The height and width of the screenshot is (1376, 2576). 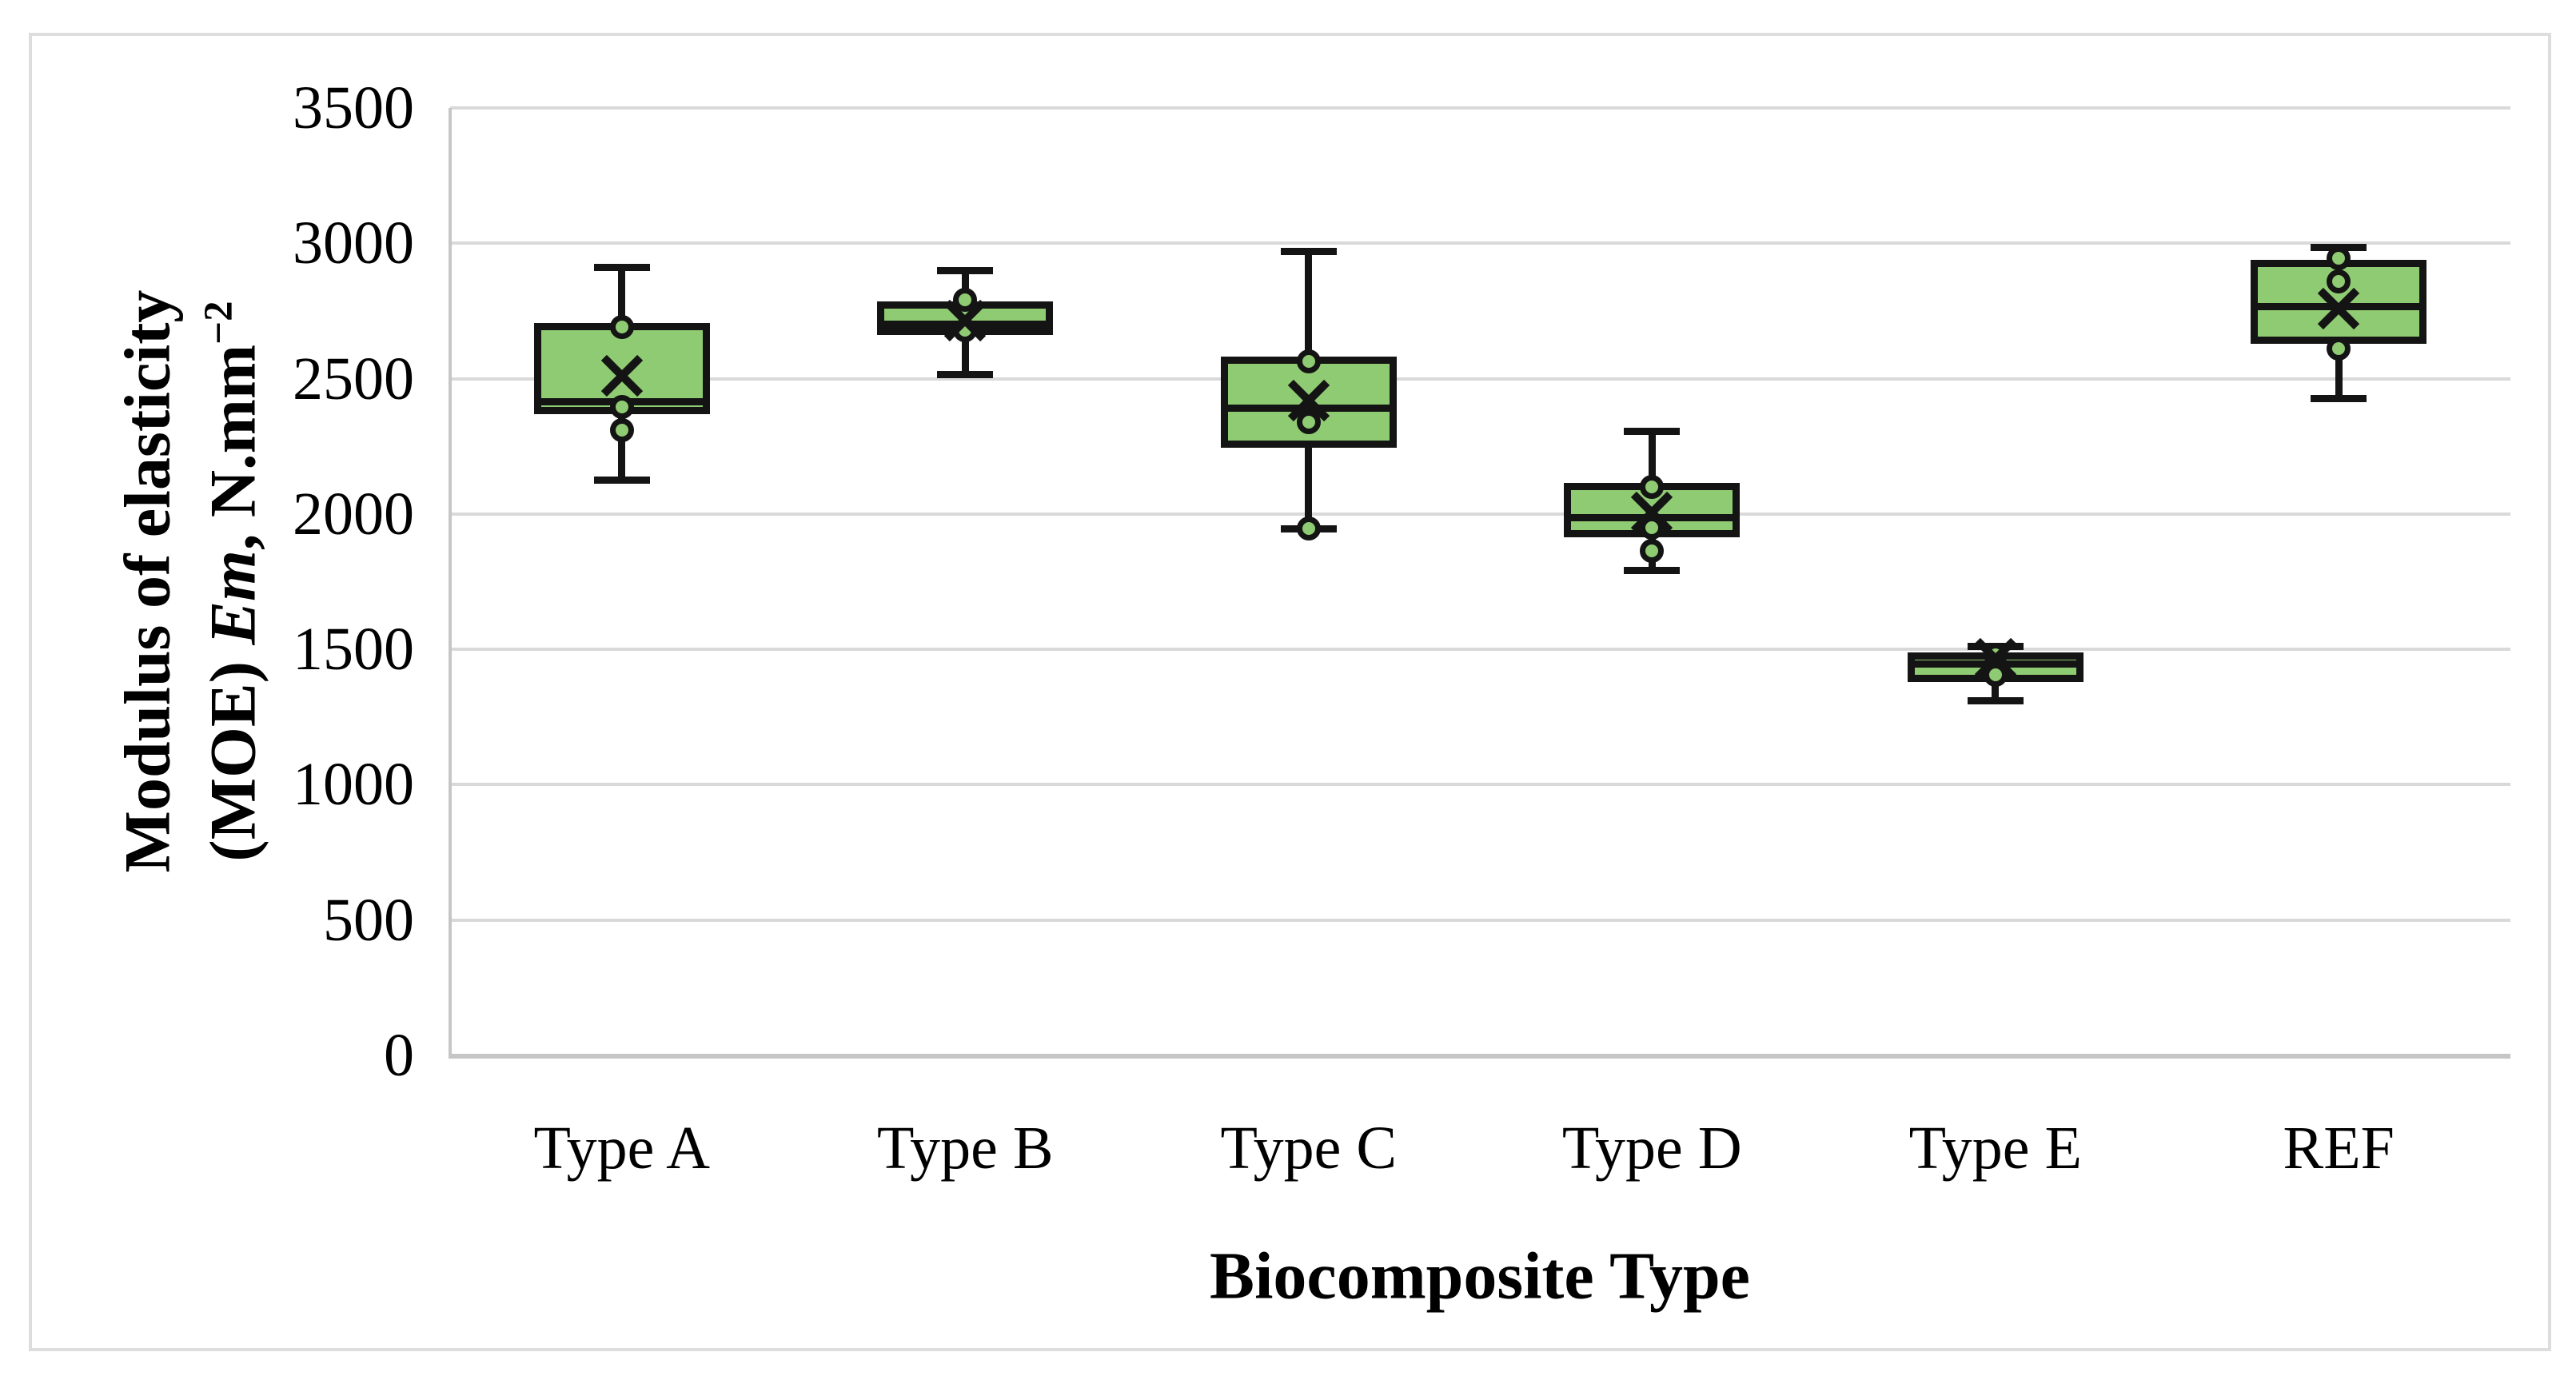 What do you see at coordinates (1652, 457) in the screenshot?
I see `type-d-whisker-upper` at bounding box center [1652, 457].